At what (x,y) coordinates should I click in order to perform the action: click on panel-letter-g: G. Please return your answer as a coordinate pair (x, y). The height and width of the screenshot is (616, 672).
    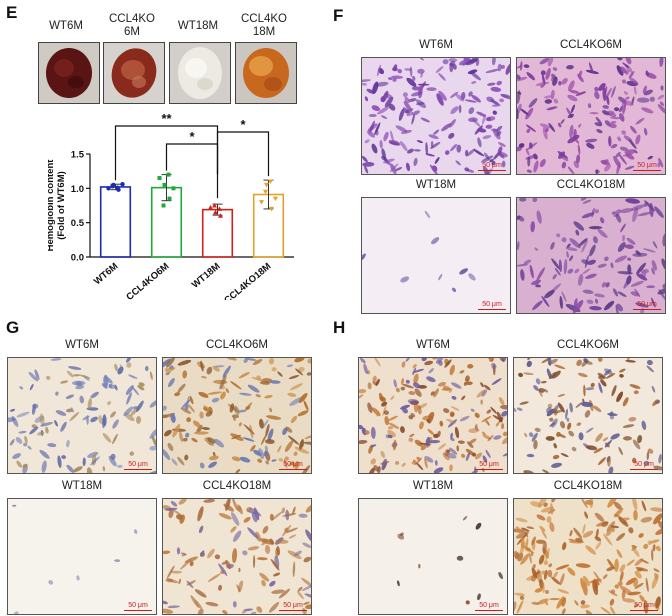
    Looking at the image, I should click on (13, 327).